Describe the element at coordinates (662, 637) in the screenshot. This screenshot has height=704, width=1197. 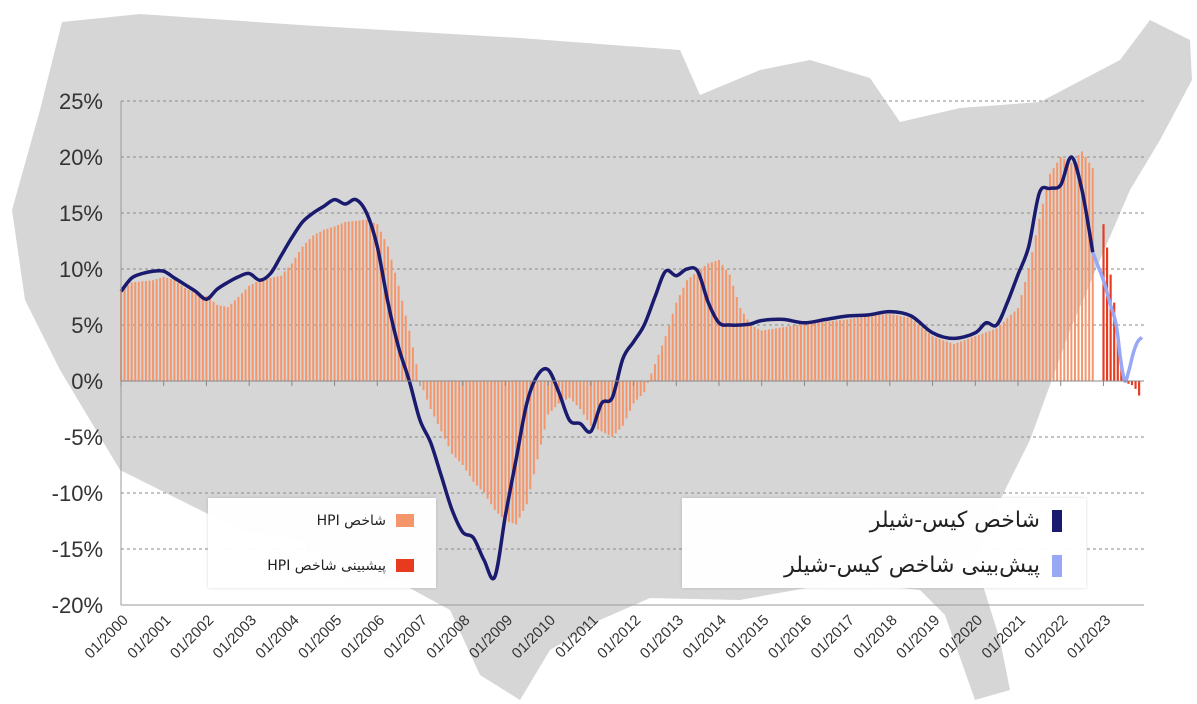
I see `x-tick-label: 01/2013` at that location.